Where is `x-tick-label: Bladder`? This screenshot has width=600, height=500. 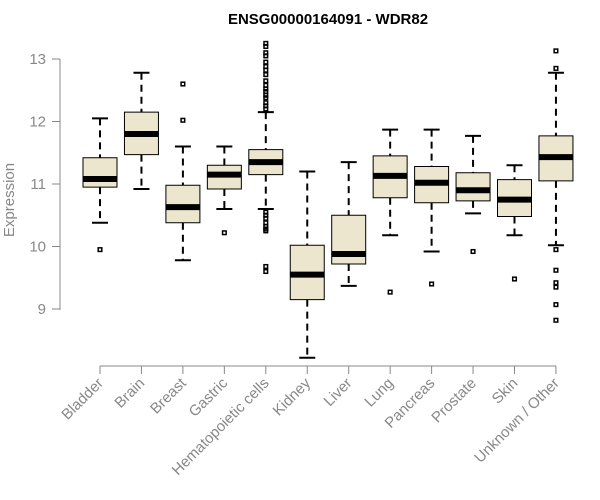 x-tick-label: Bladder is located at coordinates (82, 399).